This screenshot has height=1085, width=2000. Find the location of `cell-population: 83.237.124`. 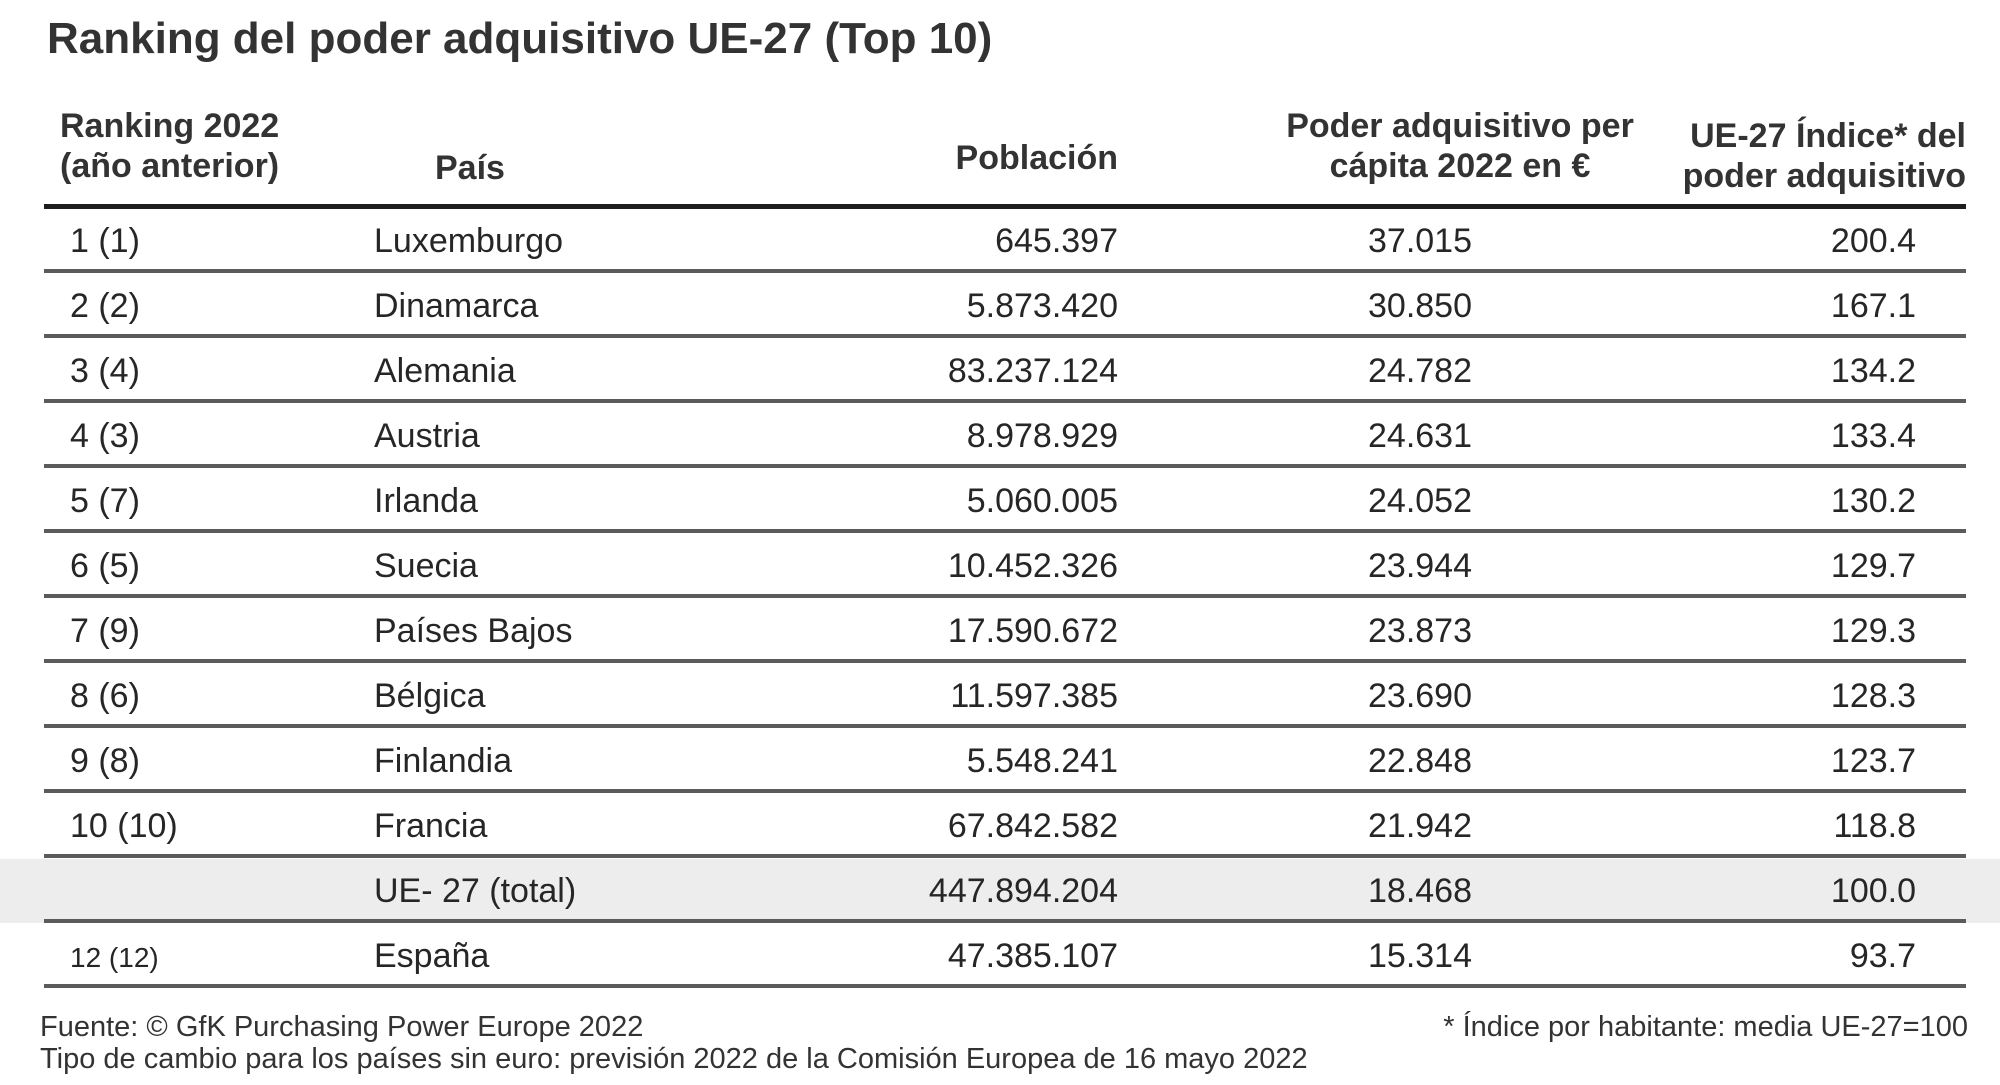

cell-population: 83.237.124 is located at coordinates (1032, 371).